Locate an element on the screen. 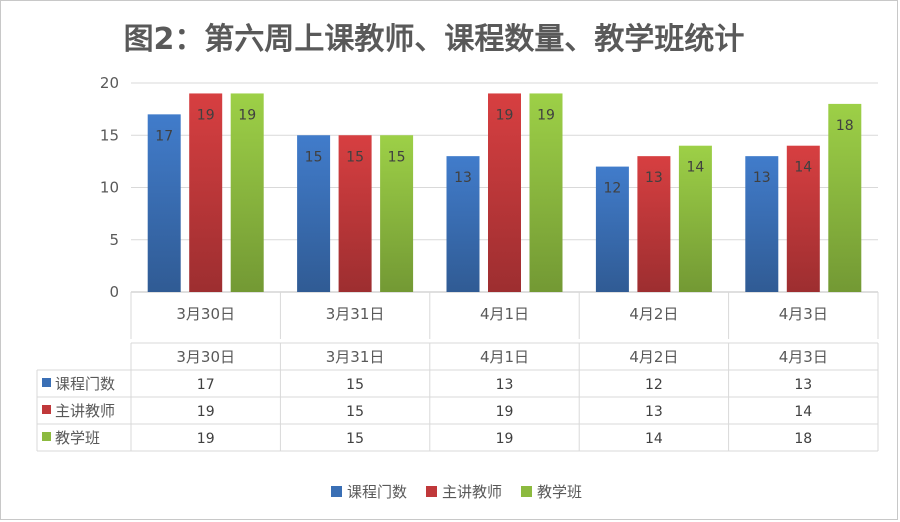 The width and height of the screenshot is (900, 522). table-header-cell: 3月31日 is located at coordinates (355, 357).